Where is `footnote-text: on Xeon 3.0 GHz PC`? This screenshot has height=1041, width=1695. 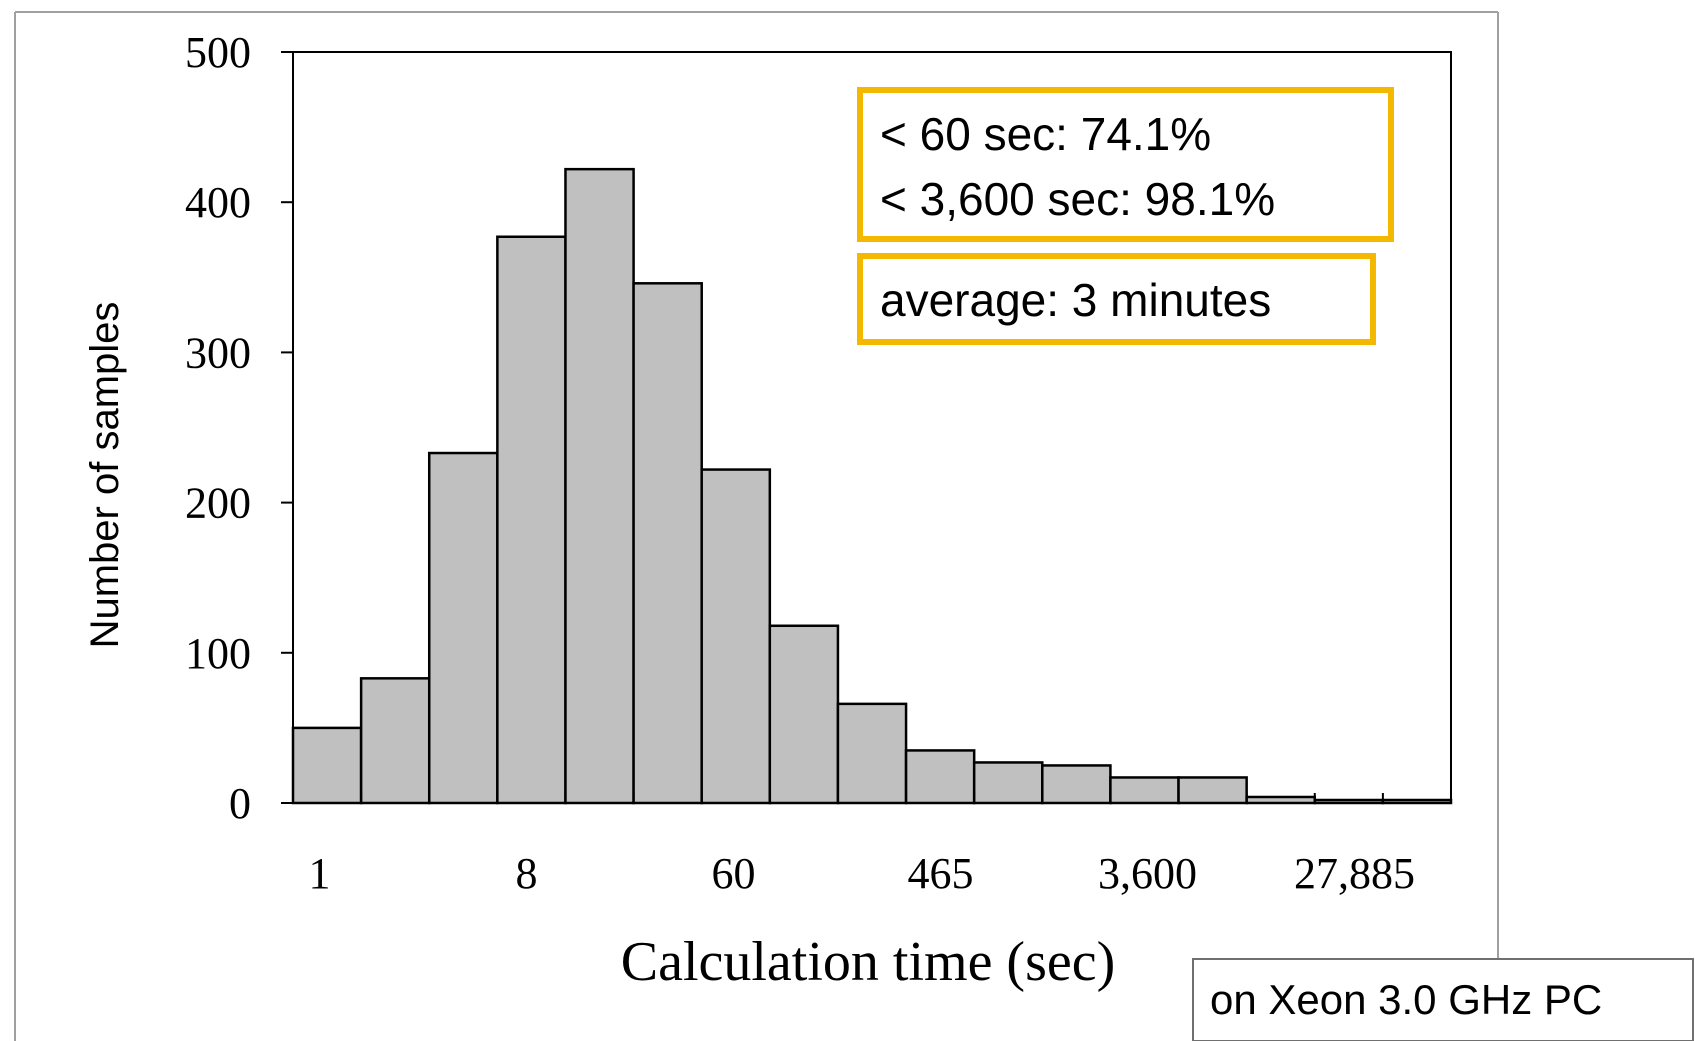 footnote-text: on Xeon 3.0 GHz PC is located at coordinates (1406, 999).